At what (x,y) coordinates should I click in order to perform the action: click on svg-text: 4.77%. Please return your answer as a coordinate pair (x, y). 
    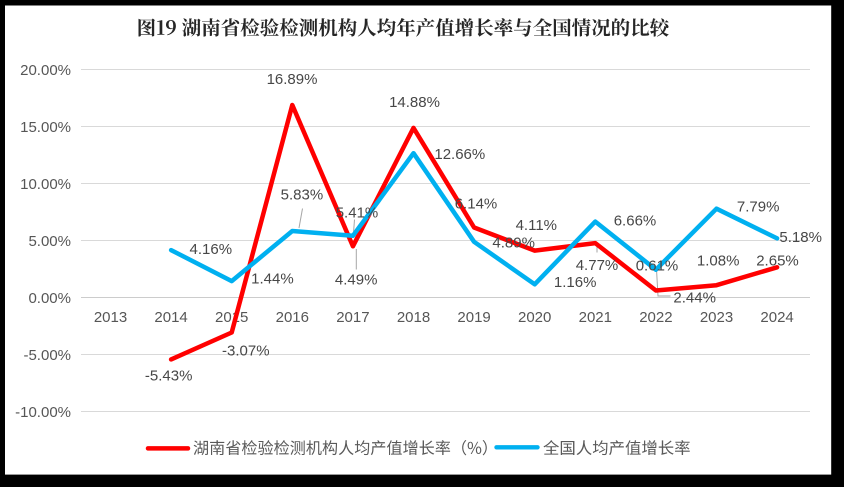
    Looking at the image, I should click on (597, 265).